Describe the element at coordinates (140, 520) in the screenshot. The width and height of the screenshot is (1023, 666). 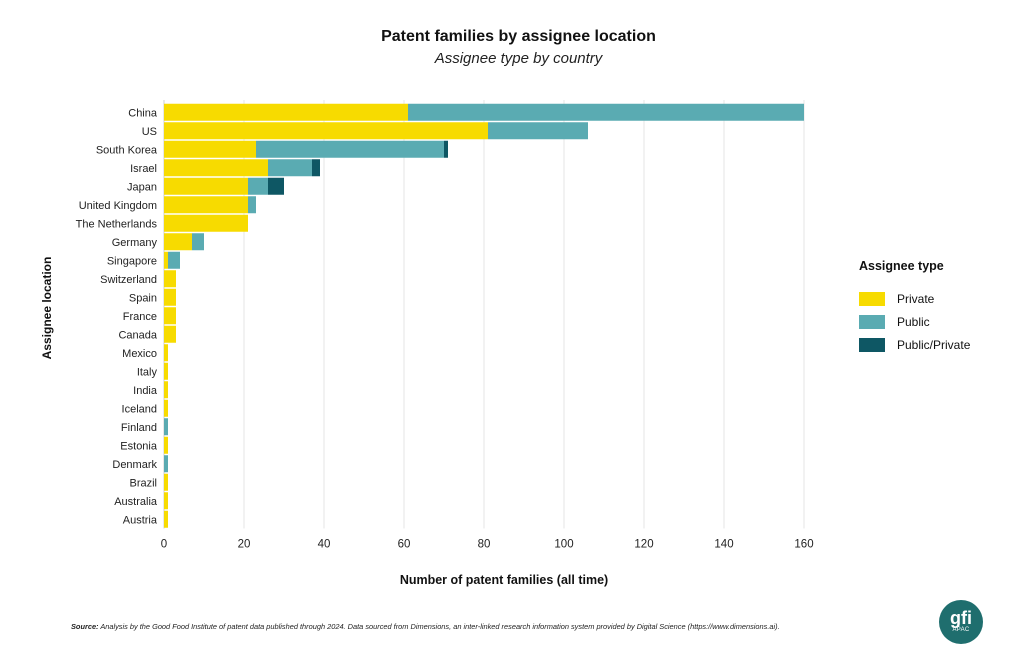
I see `y-tick-label-austria: Austria` at that location.